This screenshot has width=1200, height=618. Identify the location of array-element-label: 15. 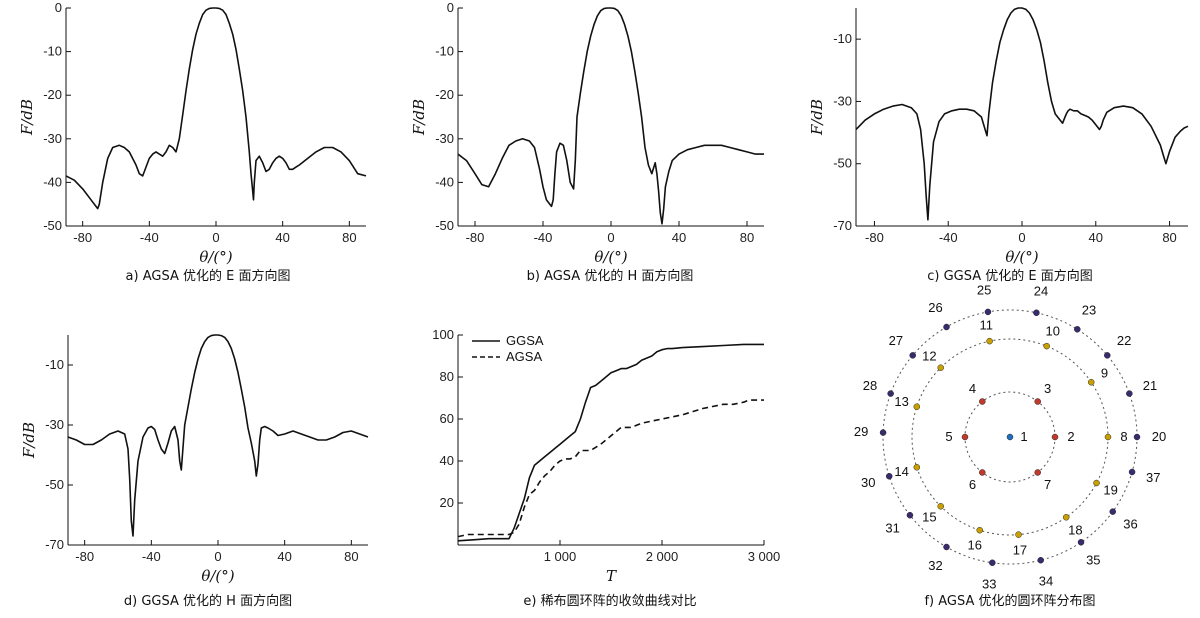
(929, 517).